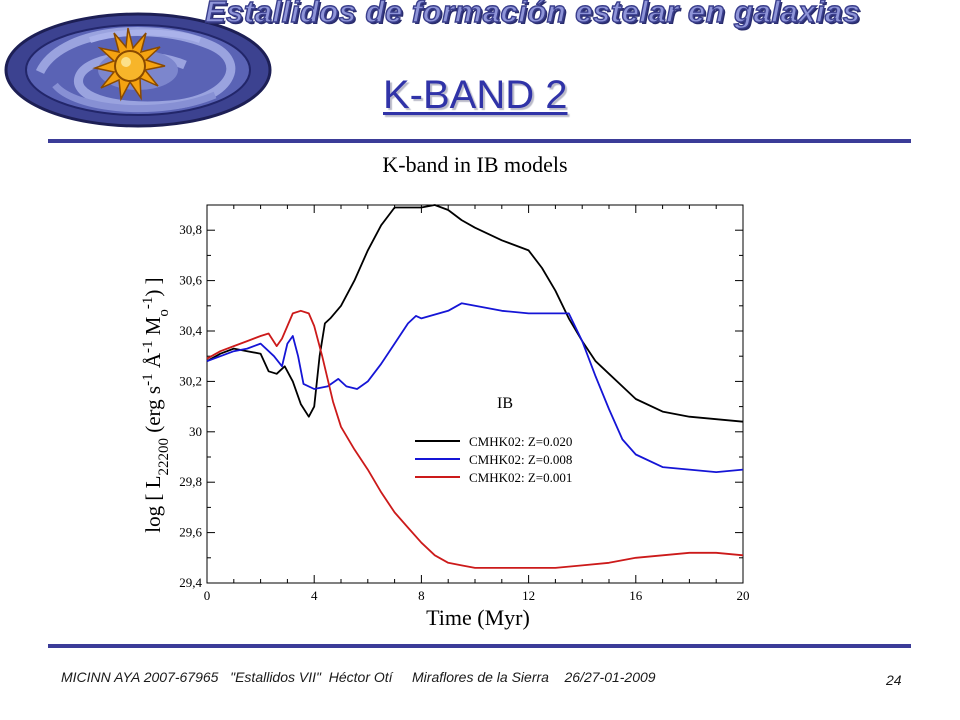 The width and height of the screenshot is (960, 720). Describe the element at coordinates (505, 403) in the screenshot. I see `legend-title: IB` at that location.